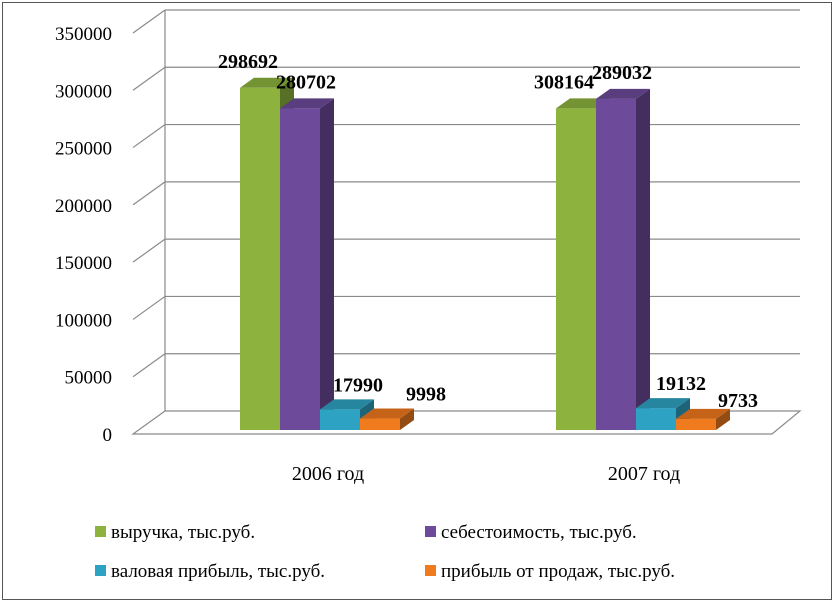  Describe the element at coordinates (183, 532) in the screenshot. I see `legend-entry: выручка, тыс.руб.` at that location.